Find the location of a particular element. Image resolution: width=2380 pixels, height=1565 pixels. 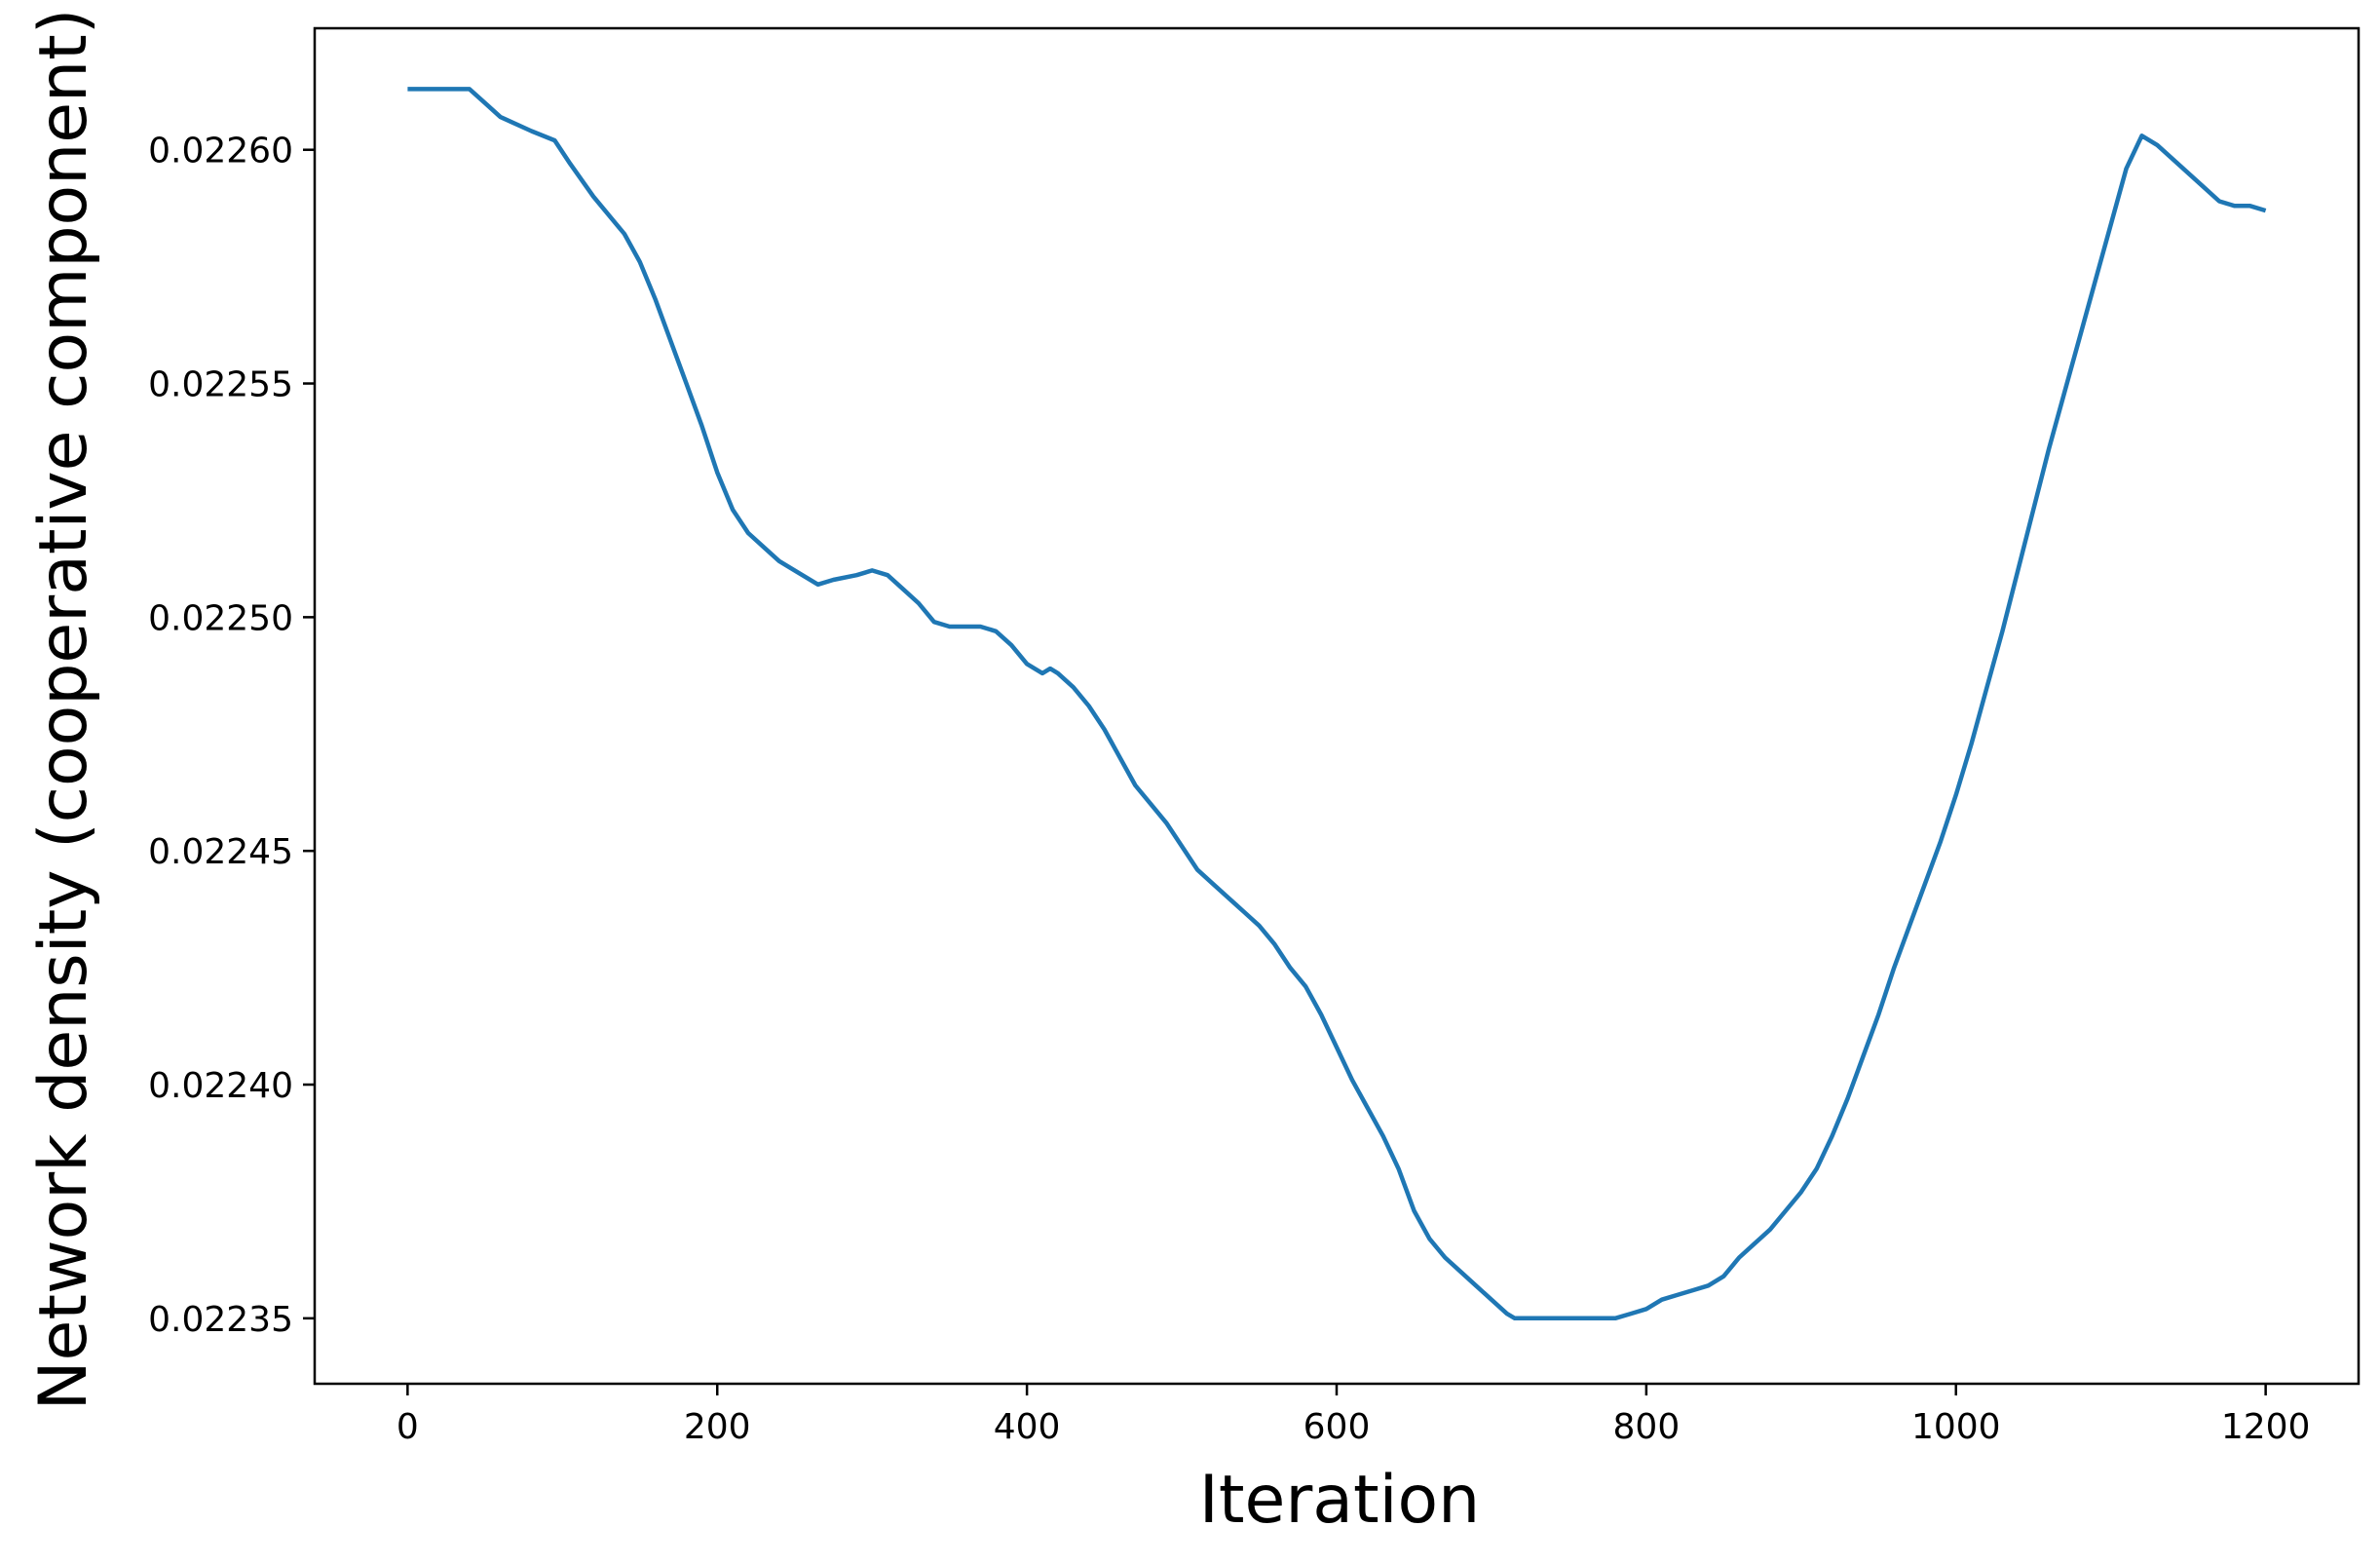

x-tick-label: 800 is located at coordinates (1647, 1427).